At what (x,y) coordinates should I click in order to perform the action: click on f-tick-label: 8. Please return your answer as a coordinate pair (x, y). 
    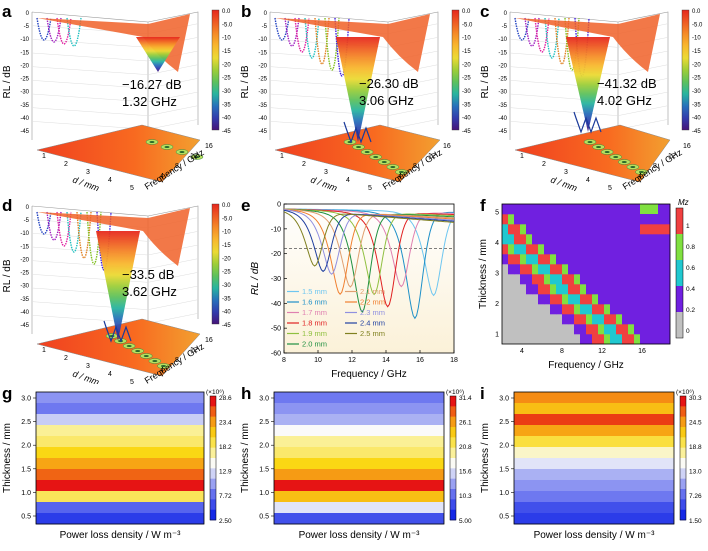
    Looking at the image, I should click on (177, 360).